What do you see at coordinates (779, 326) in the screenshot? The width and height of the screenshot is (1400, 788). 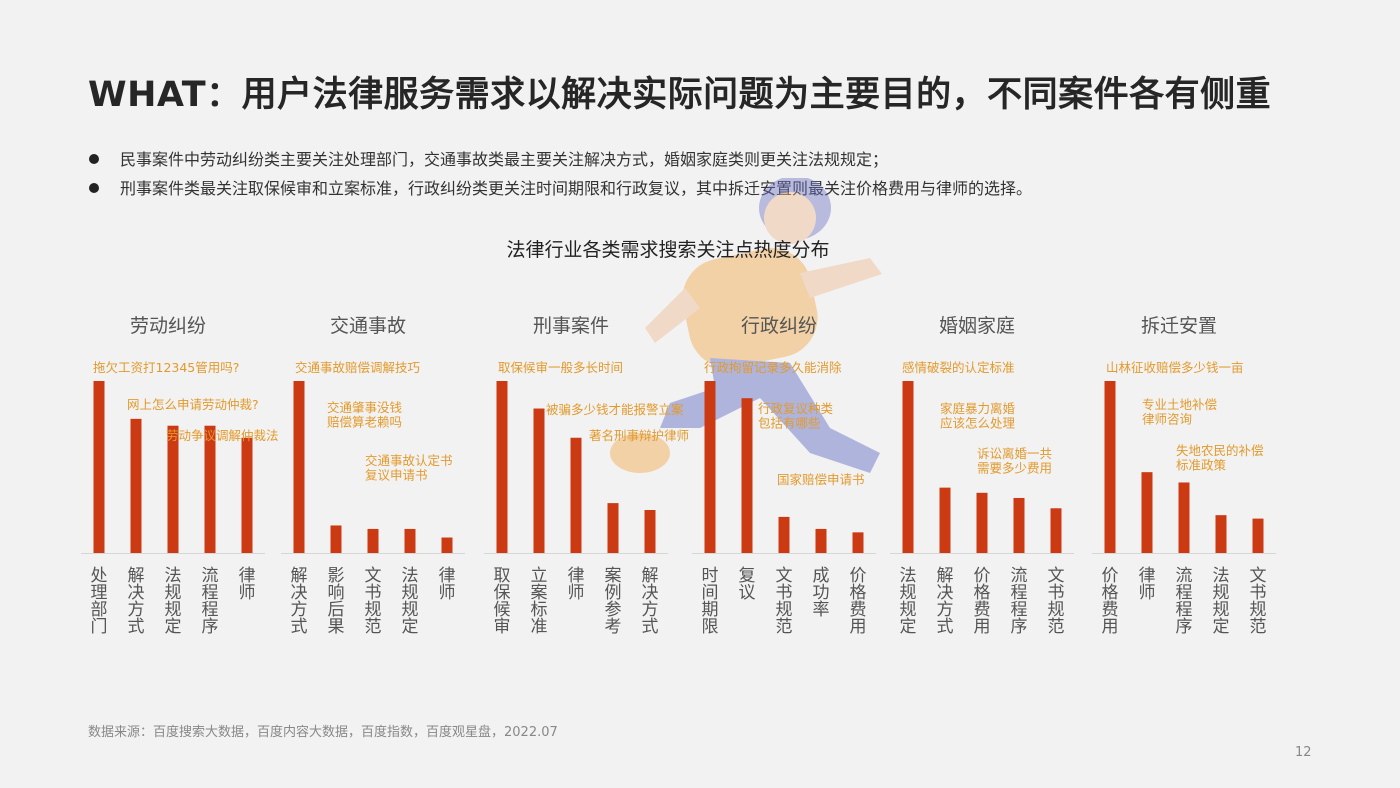 I see `group-title: 行政纠纷` at bounding box center [779, 326].